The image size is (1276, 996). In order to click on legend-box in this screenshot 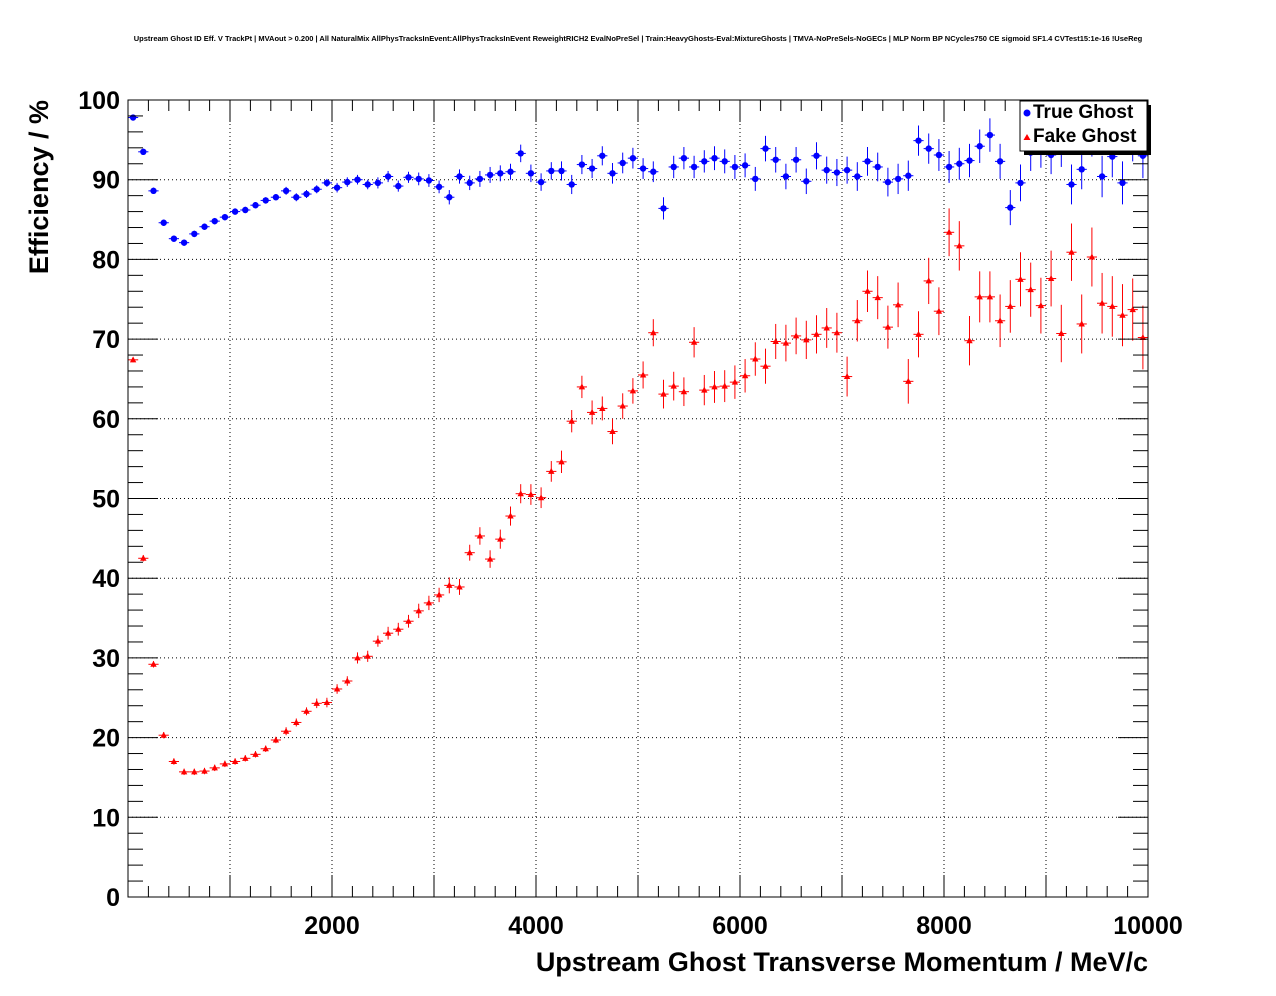, I will do `click(1083, 126)`.